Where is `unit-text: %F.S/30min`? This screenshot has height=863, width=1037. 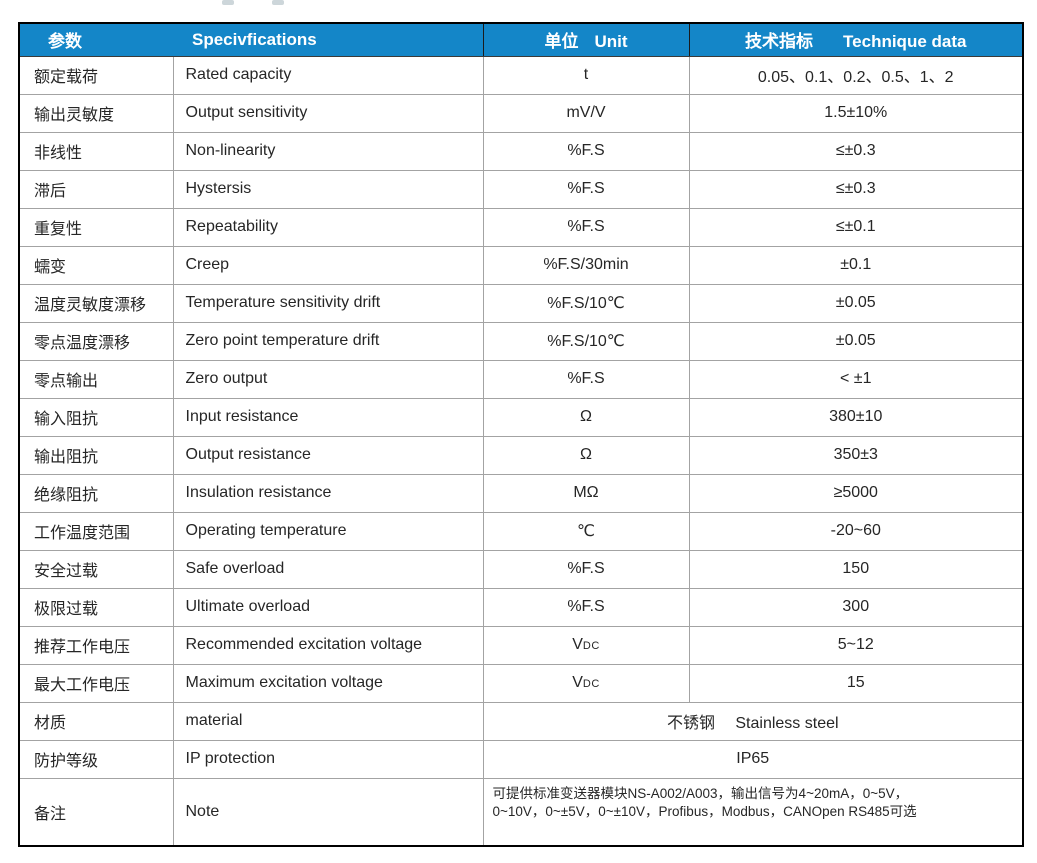 unit-text: %F.S/30min is located at coordinates (586, 264).